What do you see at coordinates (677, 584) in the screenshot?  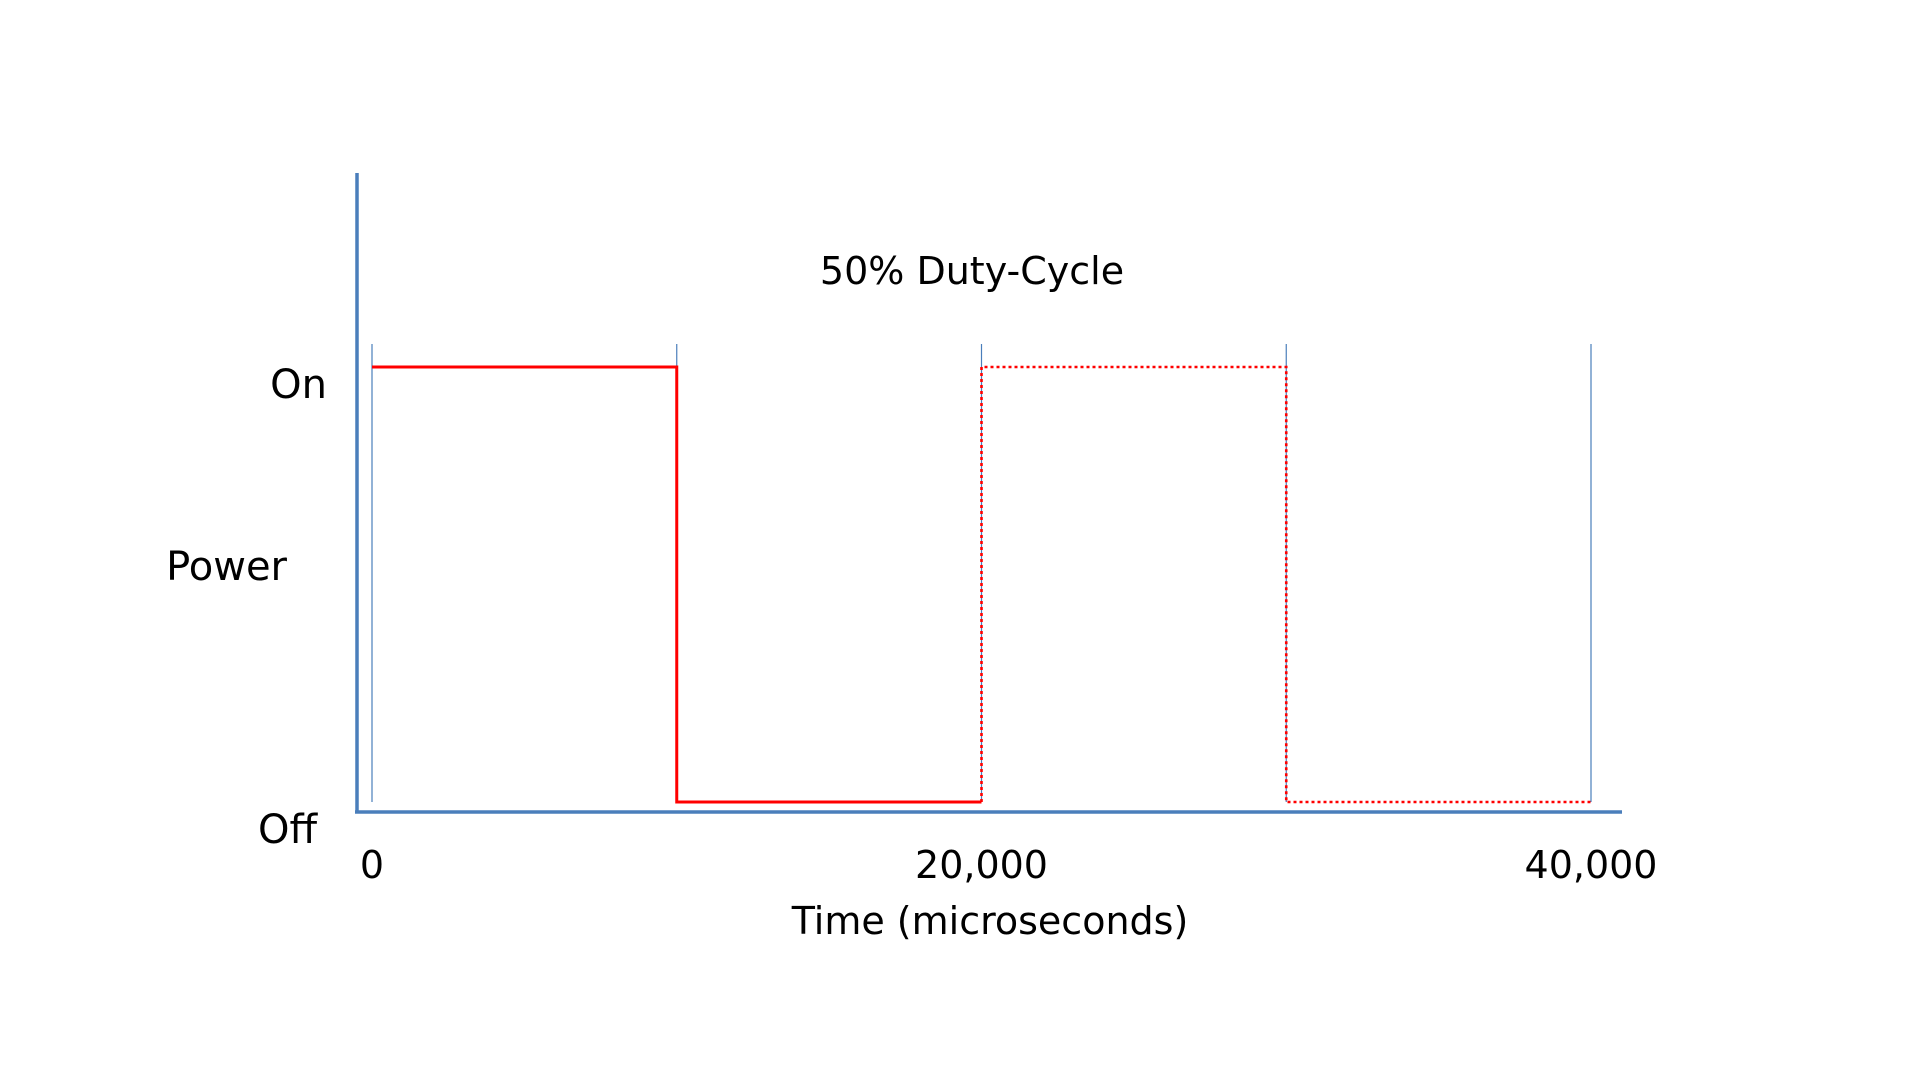 I see `signal-segment-solid` at bounding box center [677, 584].